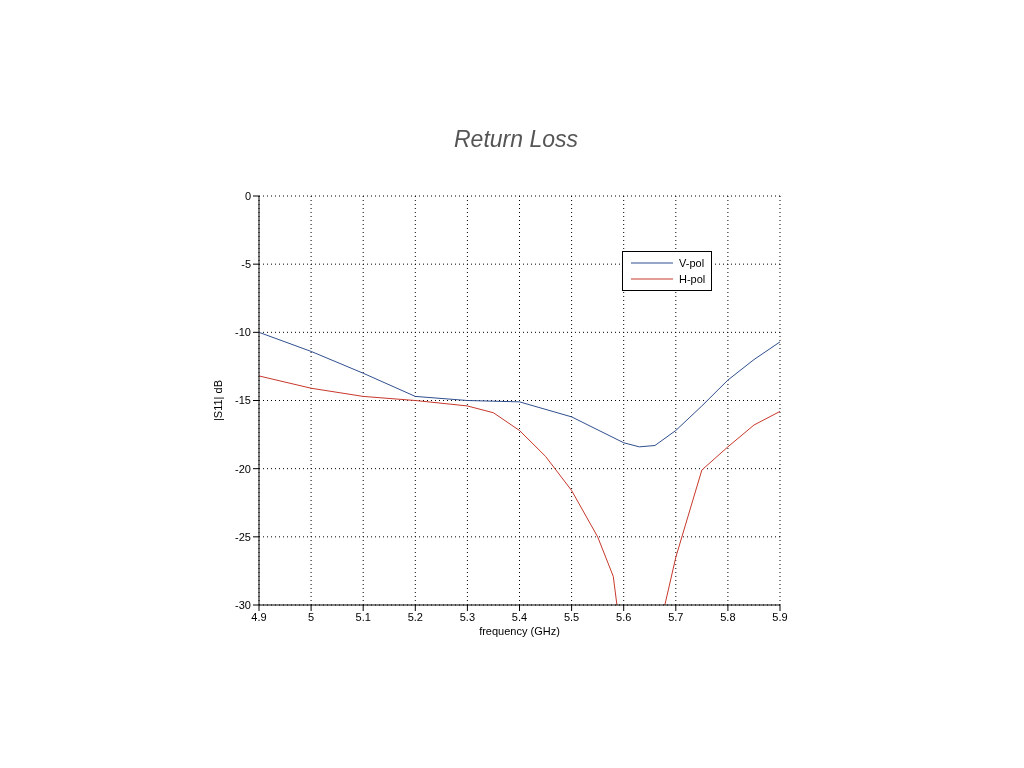 The image size is (1024, 768). Describe the element at coordinates (243, 604) in the screenshot. I see `y-tick-label: -30` at that location.